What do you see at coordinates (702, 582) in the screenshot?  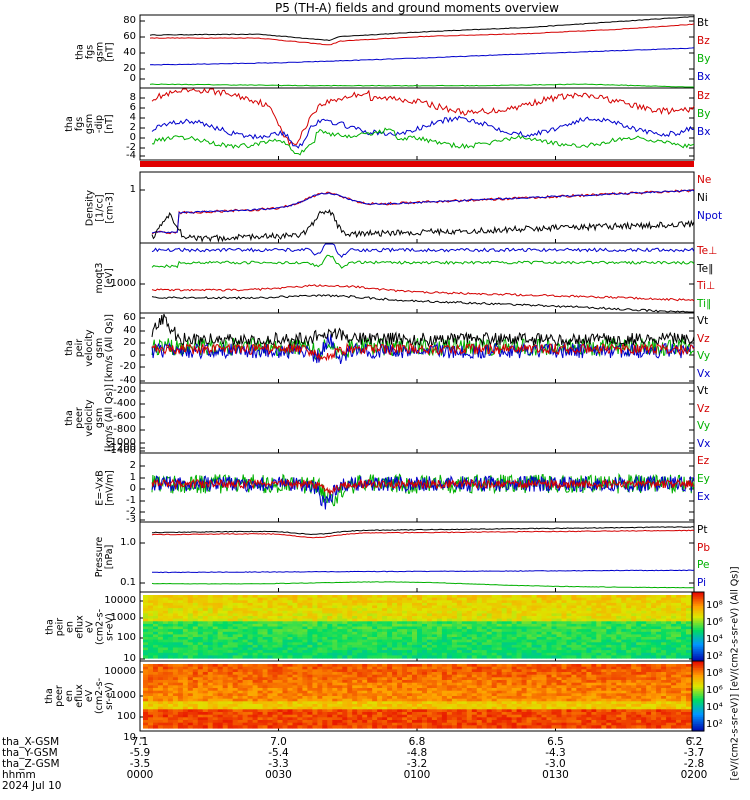 I see `legend-pi: Pi` at bounding box center [702, 582].